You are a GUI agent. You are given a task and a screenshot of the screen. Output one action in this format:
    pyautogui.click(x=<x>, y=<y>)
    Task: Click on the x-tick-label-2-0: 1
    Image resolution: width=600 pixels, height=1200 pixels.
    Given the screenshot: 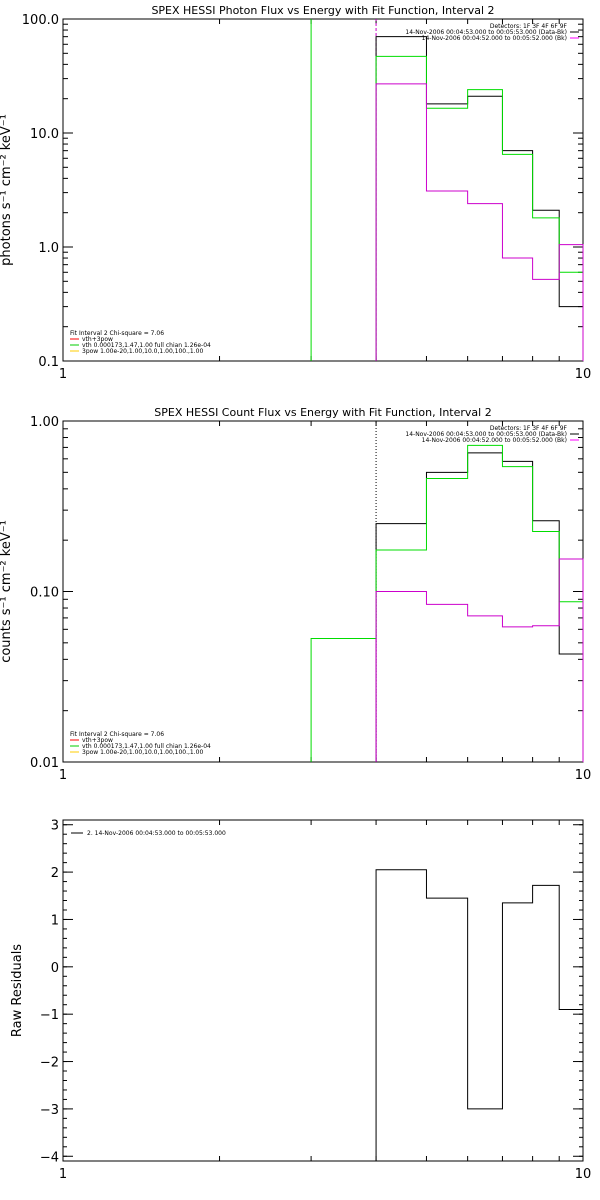 What is the action you would take?
    pyautogui.click(x=63, y=1174)
    